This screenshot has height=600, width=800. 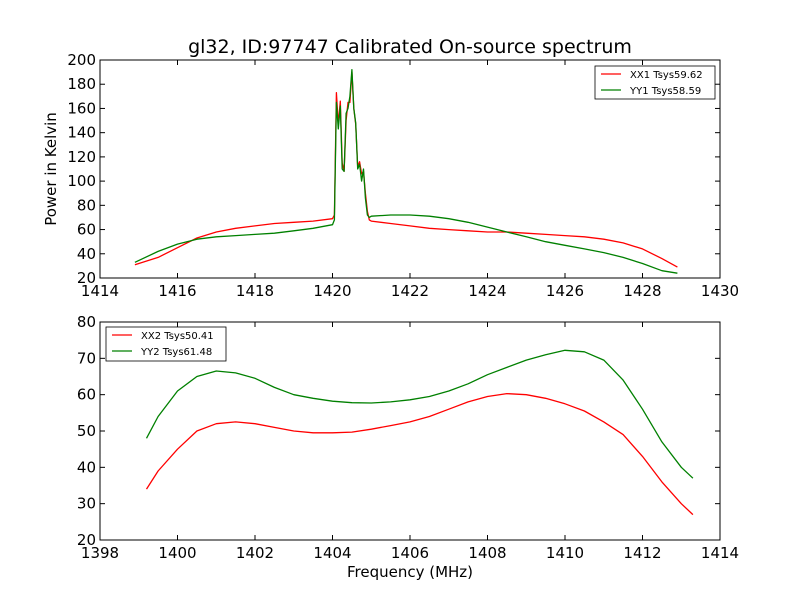 I want to click on bottom-series-yy-line, so click(x=419, y=414).